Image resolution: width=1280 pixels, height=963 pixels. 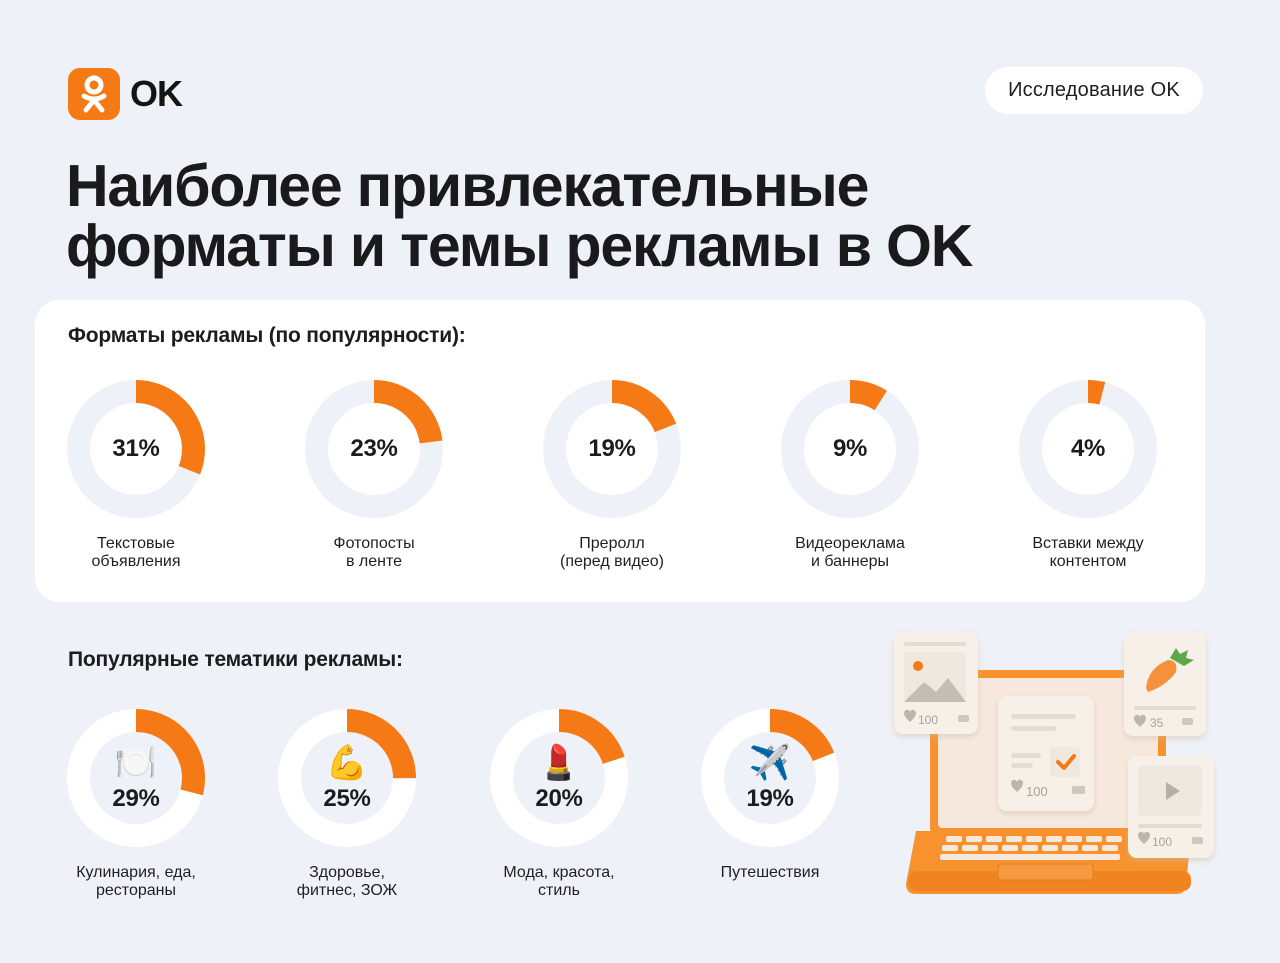 What do you see at coordinates (136, 798) in the screenshot?
I see `percent-value: 29%` at bounding box center [136, 798].